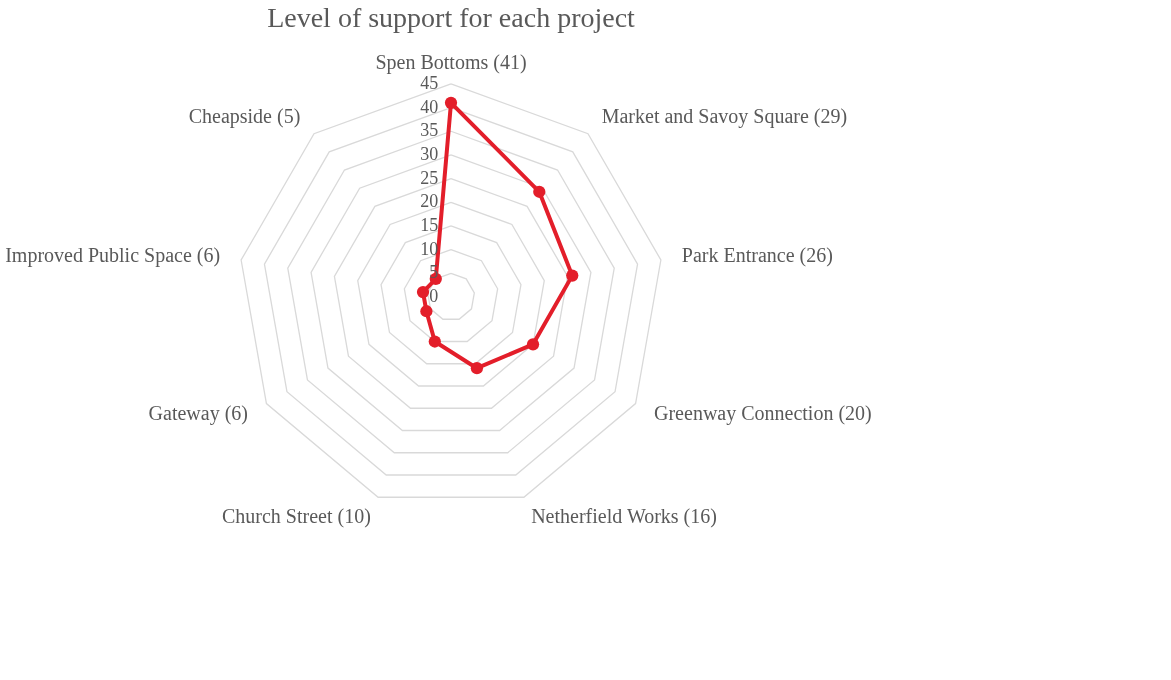  What do you see at coordinates (113, 256) in the screenshot?
I see `spoke-label: Improved Public Space (6)` at bounding box center [113, 256].